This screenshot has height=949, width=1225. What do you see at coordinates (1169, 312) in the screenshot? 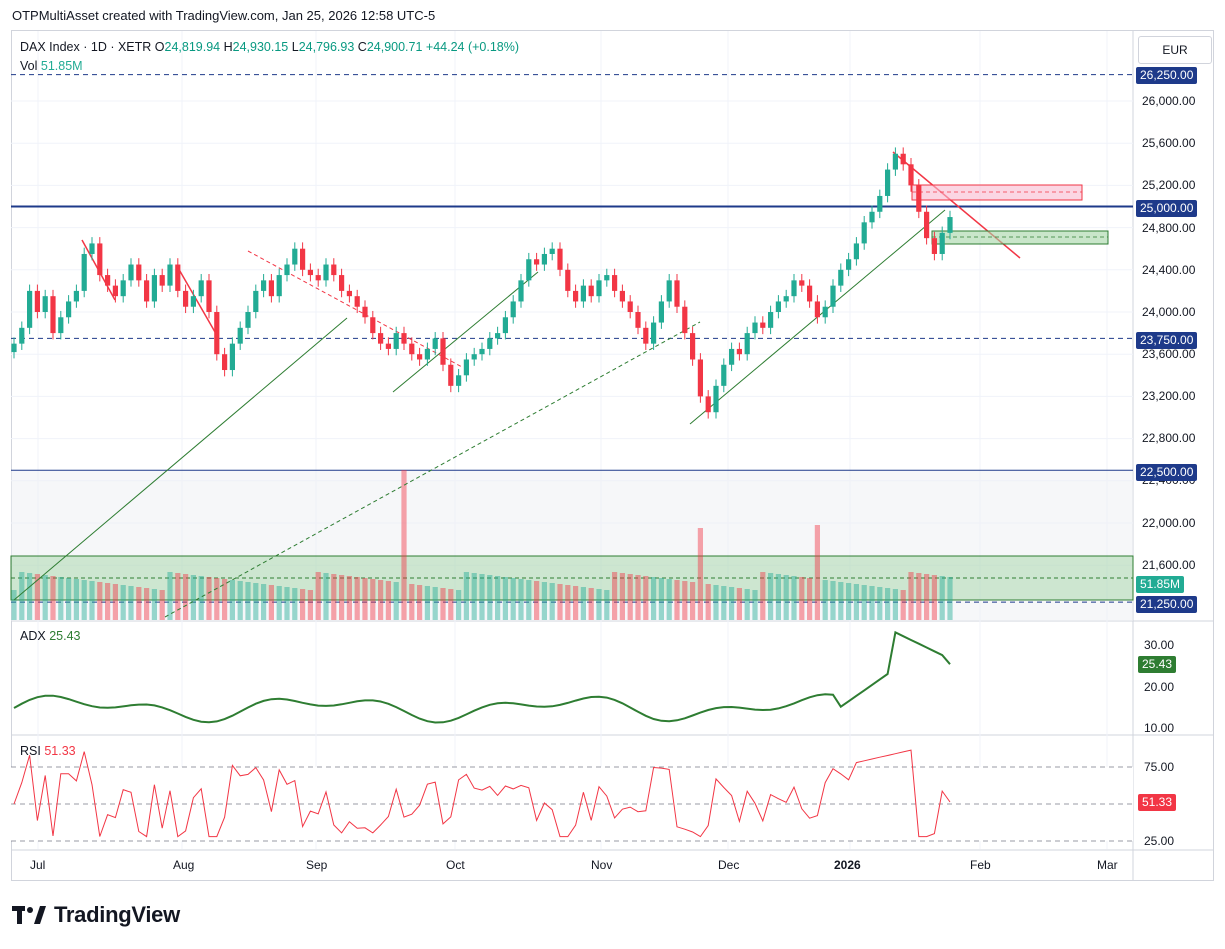
I see `price-tick: 24,000.00` at bounding box center [1169, 312].